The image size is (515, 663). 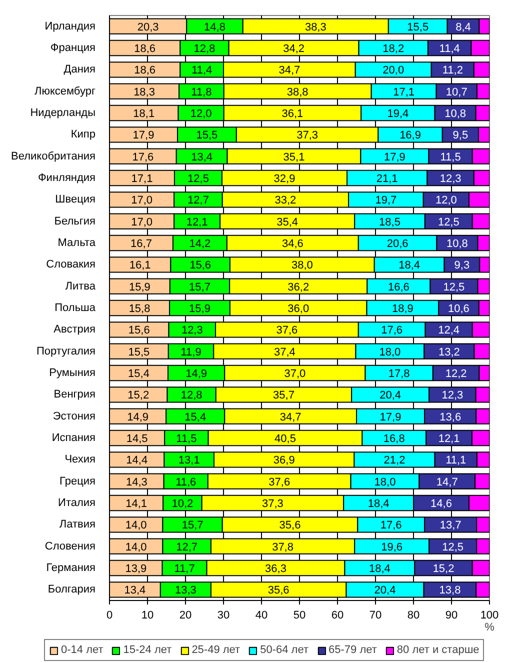 What do you see at coordinates (139, 309) in the screenshot?
I see `data-label: 15,8` at bounding box center [139, 309].